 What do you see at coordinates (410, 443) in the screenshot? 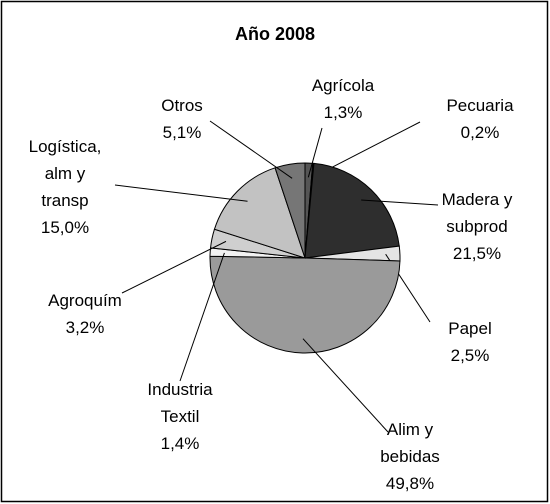
I see `category-label: Alim y bebidas` at bounding box center [410, 443].